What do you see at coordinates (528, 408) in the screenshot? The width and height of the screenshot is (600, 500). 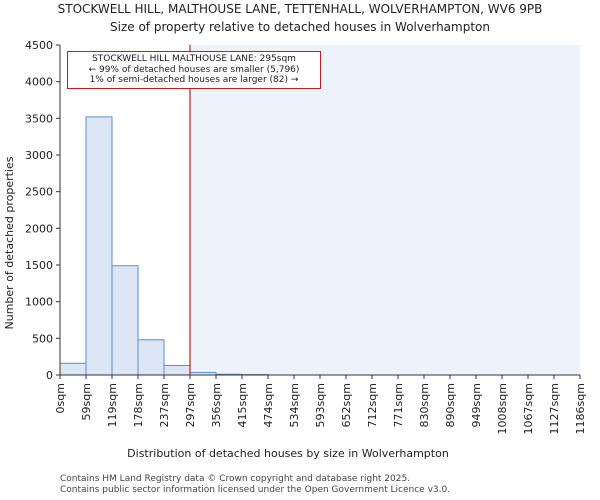 I see `x-tick-label: 1067sqm` at bounding box center [528, 408].